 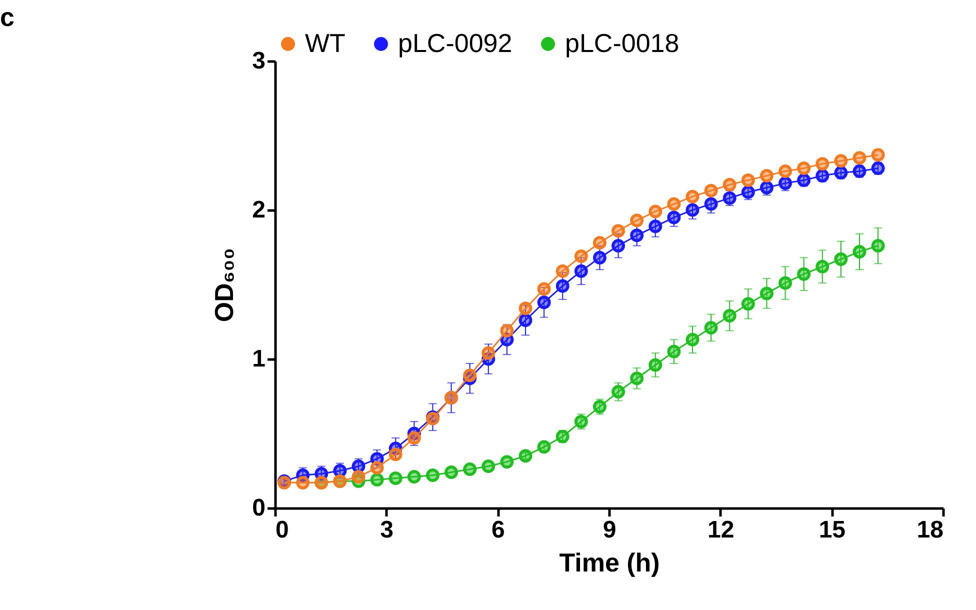 What do you see at coordinates (259, 61) in the screenshot?
I see `y-tick-label: 3` at bounding box center [259, 61].